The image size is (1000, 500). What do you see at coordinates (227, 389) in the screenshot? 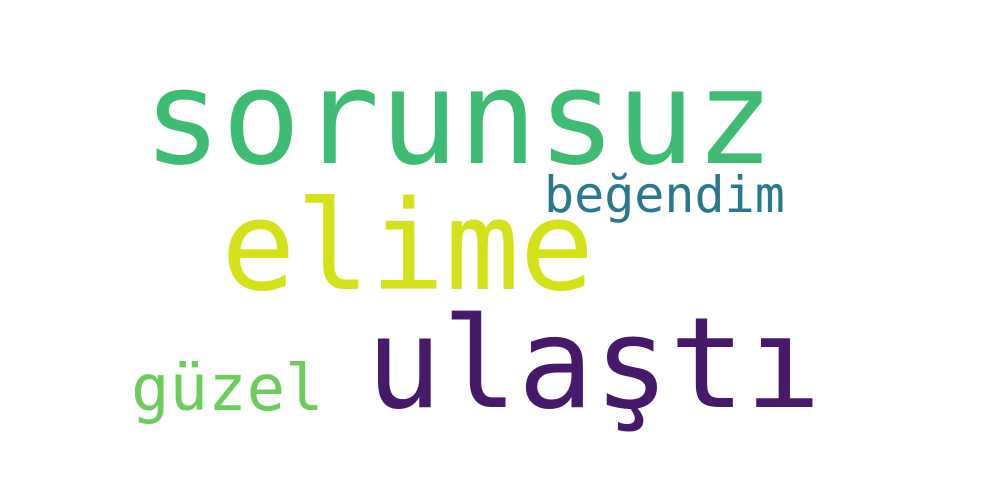
I see `word-guzel: güzel` at bounding box center [227, 389].